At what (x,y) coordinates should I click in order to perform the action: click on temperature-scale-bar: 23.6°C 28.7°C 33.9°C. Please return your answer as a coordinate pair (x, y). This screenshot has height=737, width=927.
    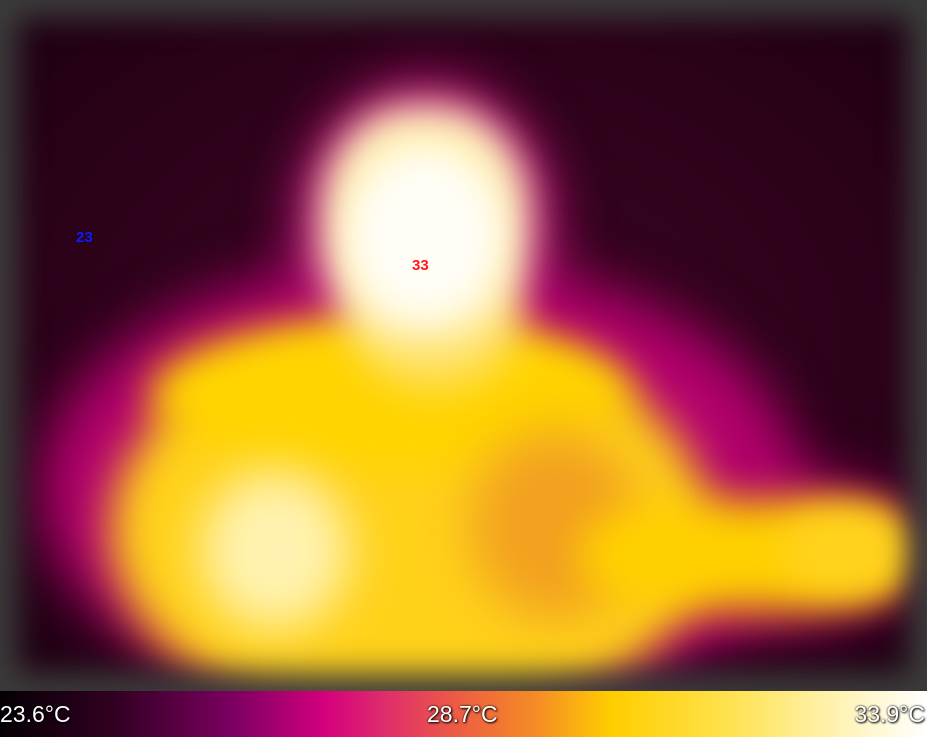
    Looking at the image, I should click on (463, 714).